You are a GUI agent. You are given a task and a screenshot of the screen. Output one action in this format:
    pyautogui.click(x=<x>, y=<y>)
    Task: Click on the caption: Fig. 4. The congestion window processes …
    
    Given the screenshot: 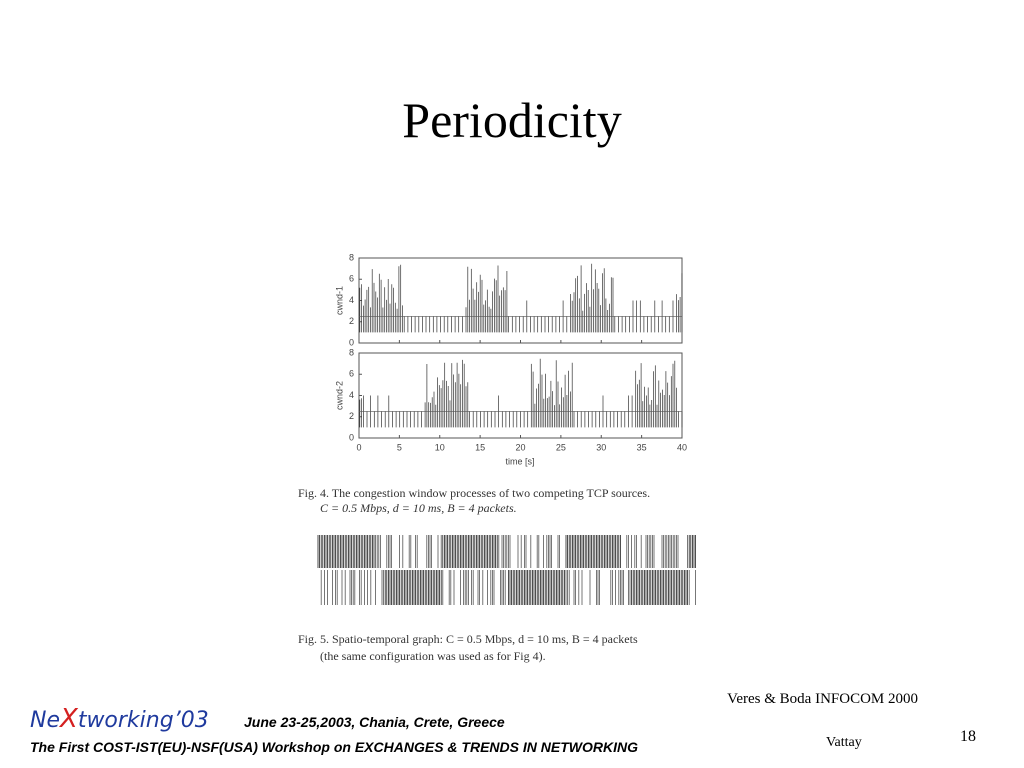 What is the action you would take?
    pyautogui.click(x=474, y=493)
    